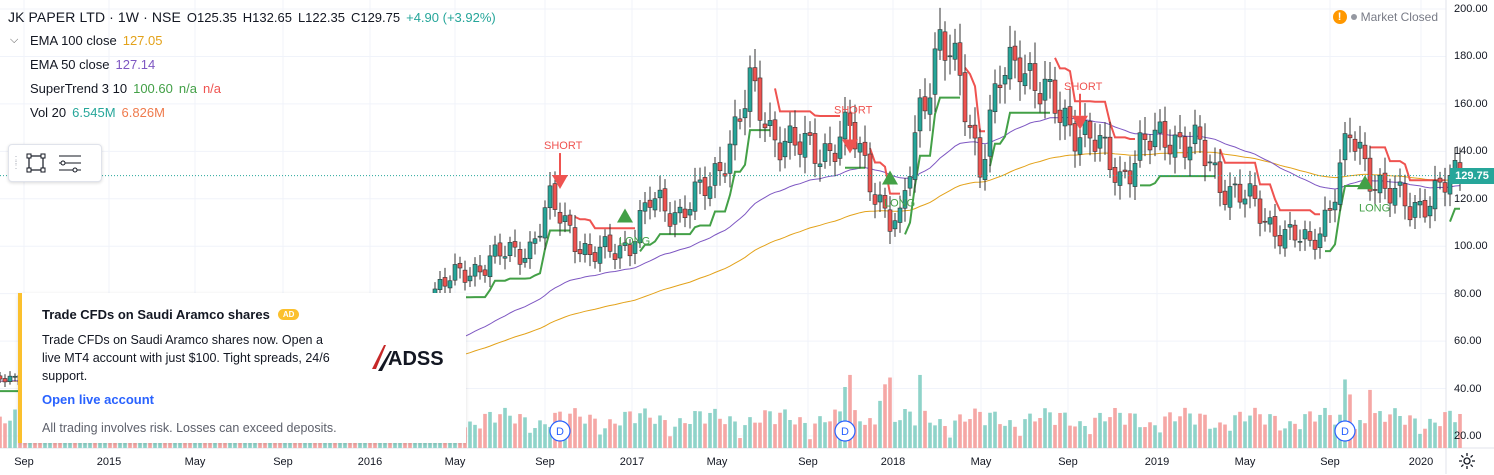  Describe the element at coordinates (170, 314) in the screenshot. I see `ad-title: Trade CFDs on Saudi Aramco shares AD` at that location.